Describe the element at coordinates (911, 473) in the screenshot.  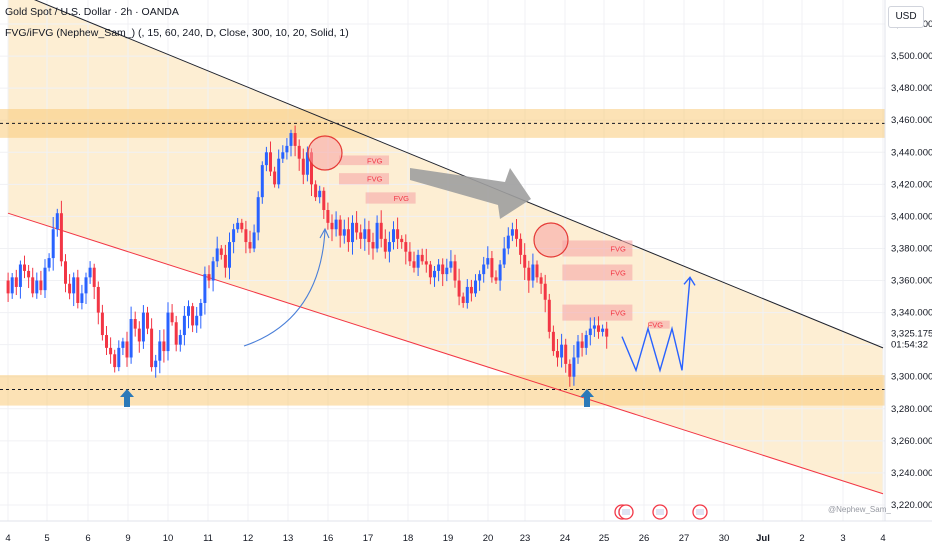
I see `y-tick-label: 3,240.000` at that location.